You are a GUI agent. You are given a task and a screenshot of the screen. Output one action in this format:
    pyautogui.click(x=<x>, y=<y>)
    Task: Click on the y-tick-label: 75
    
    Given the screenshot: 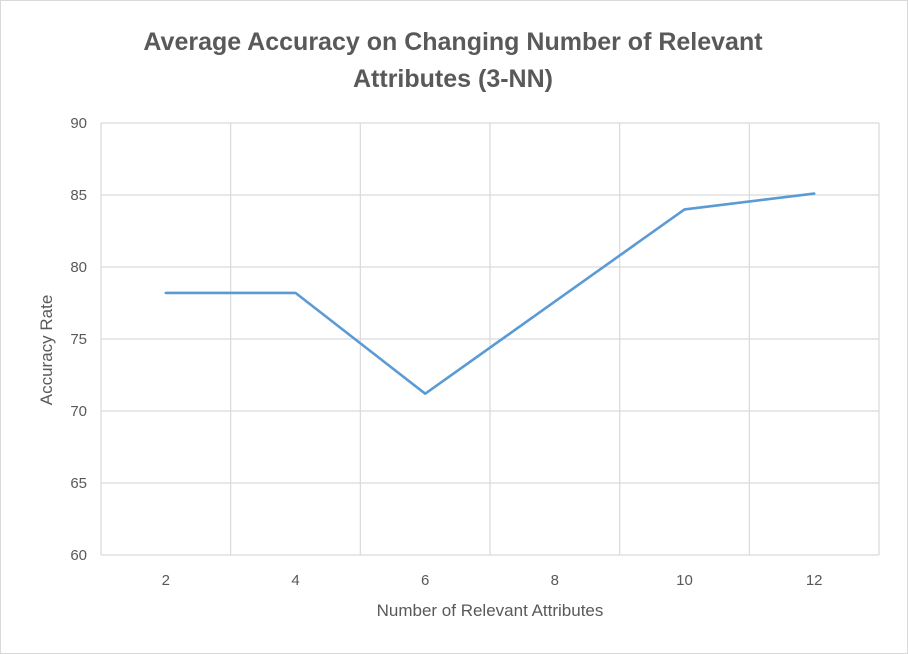 What is the action you would take?
    pyautogui.click(x=78, y=339)
    